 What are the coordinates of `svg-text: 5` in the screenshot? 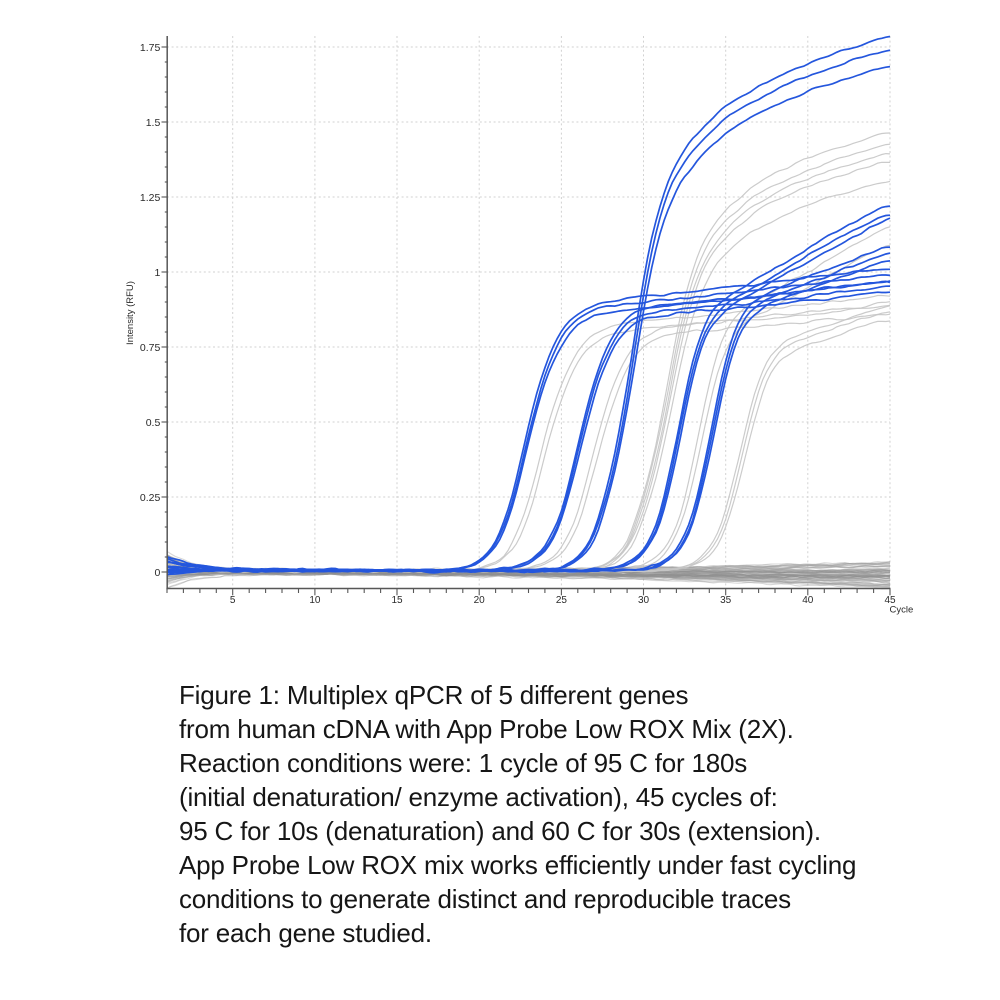 It's located at (233, 600).